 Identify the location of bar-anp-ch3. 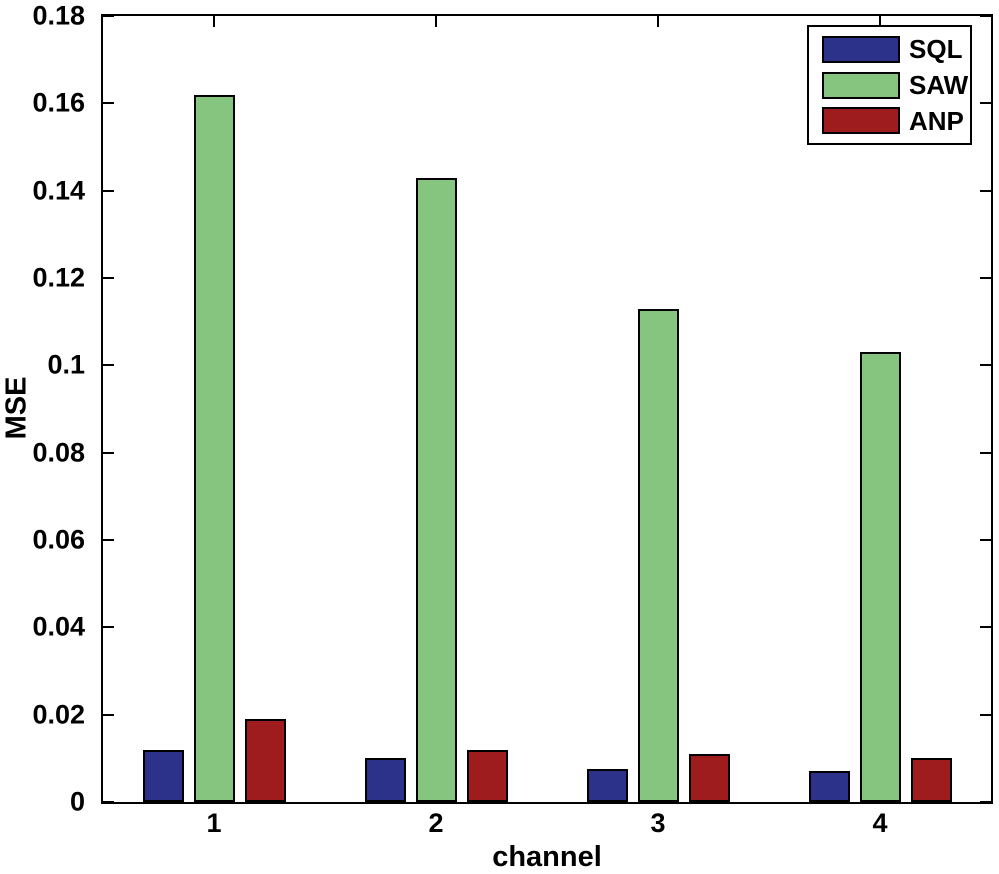
(709, 778).